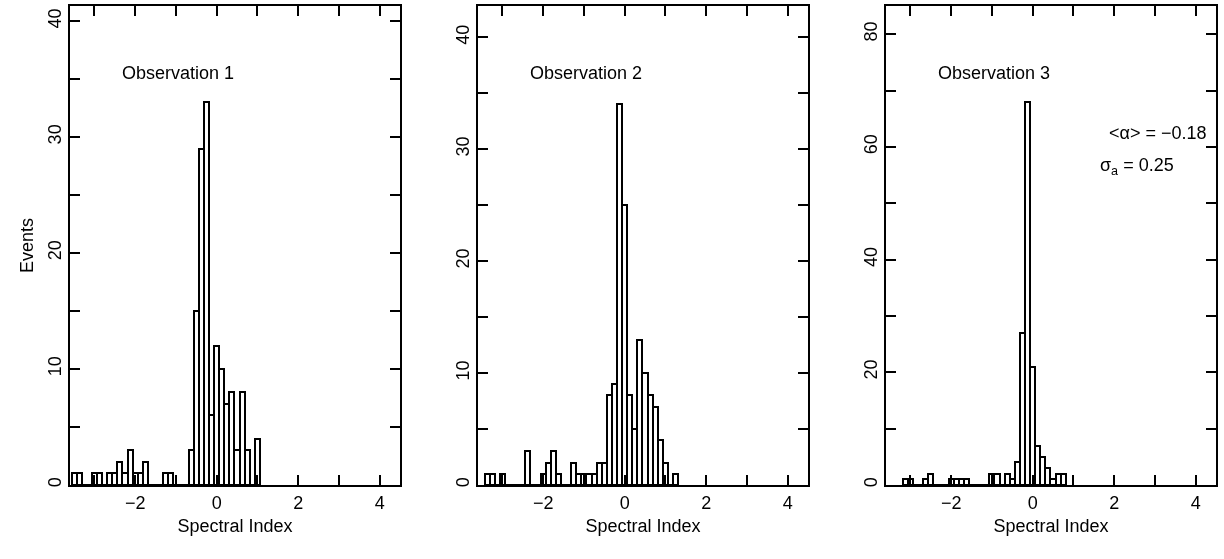 Image resolution: width=1224 pixels, height=559 pixels. What do you see at coordinates (1137, 166) in the screenshot?
I see `annotation: σ$_{a}$ = 0.25` at bounding box center [1137, 166].